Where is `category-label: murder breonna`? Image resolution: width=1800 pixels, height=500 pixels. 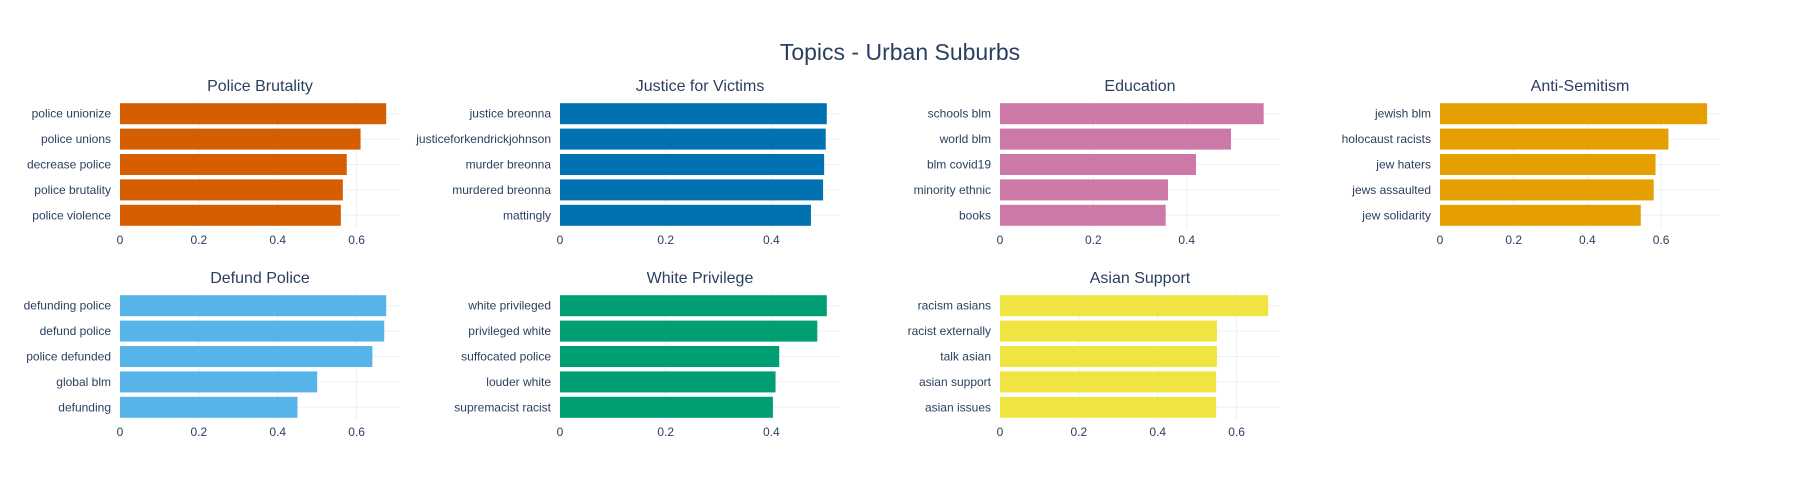 category-label: murder breonna is located at coordinates (509, 165).